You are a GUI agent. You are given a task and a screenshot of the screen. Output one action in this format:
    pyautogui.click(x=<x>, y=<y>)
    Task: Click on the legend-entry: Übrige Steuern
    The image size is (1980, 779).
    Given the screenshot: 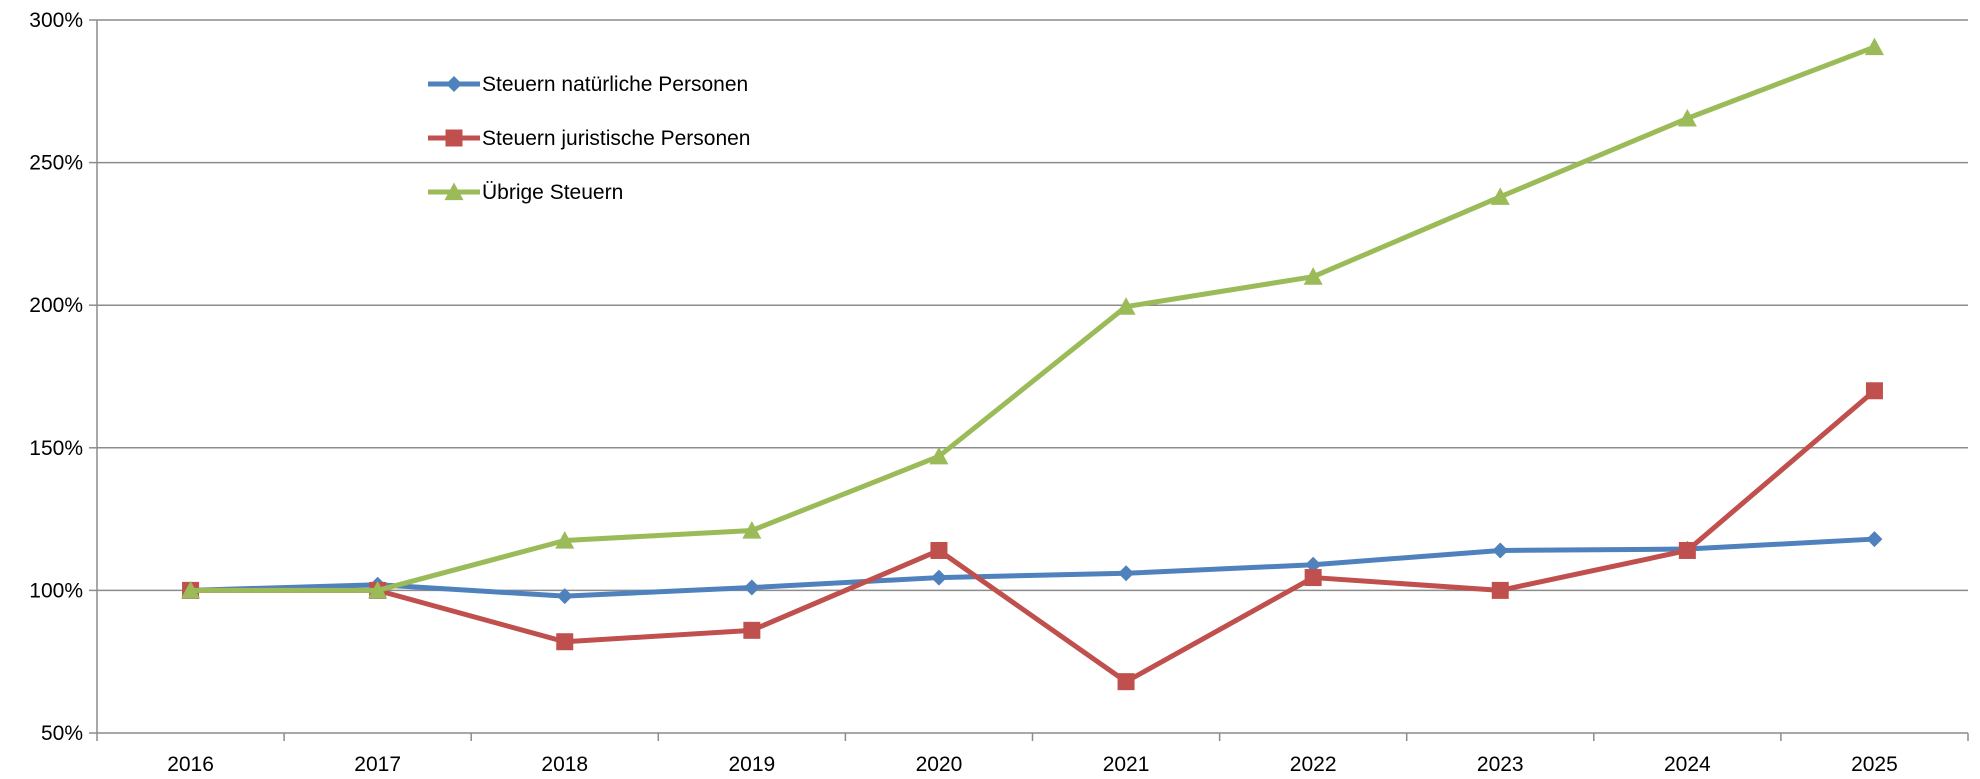 What is the action you would take?
    pyautogui.click(x=525, y=192)
    